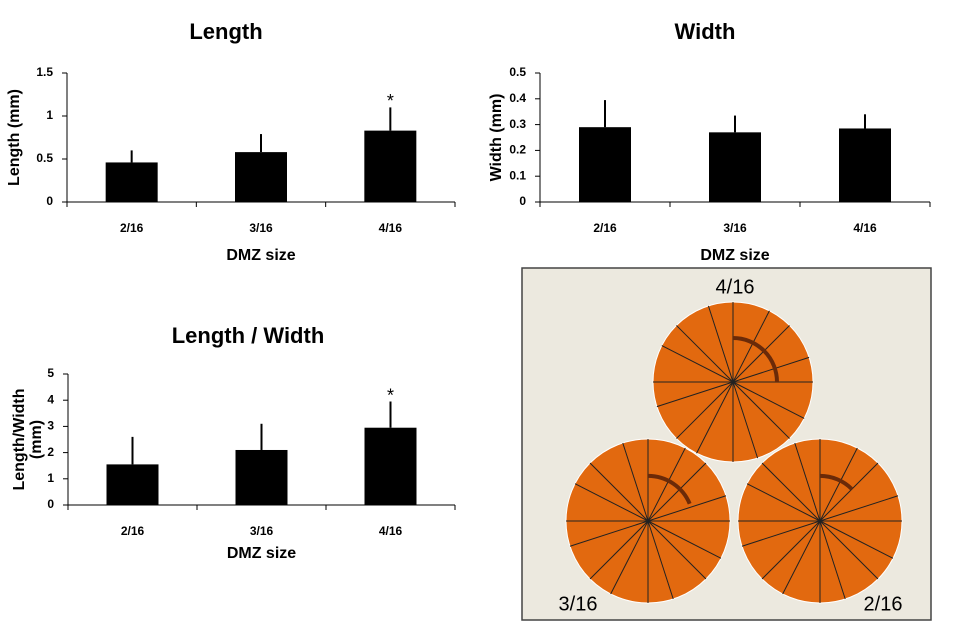 The height and width of the screenshot is (623, 956). I want to click on chart-title: Length / Width, so click(248, 335).